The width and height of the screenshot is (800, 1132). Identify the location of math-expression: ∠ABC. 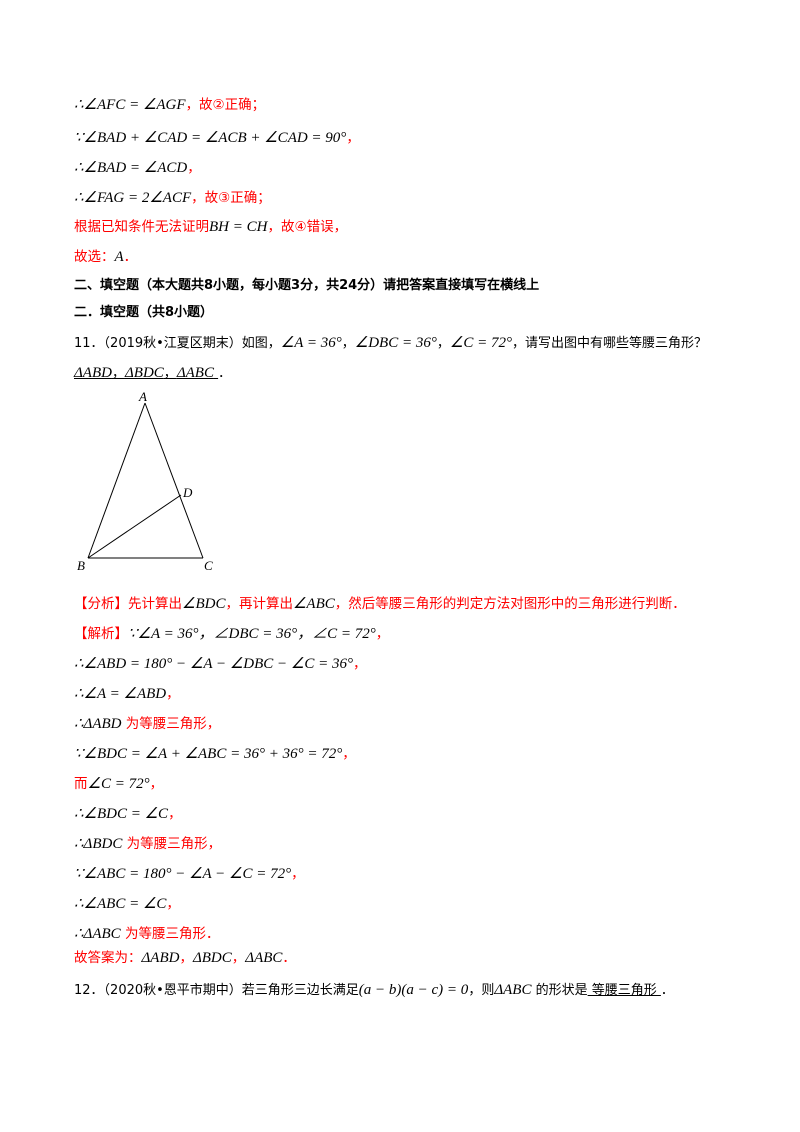
(313, 604).